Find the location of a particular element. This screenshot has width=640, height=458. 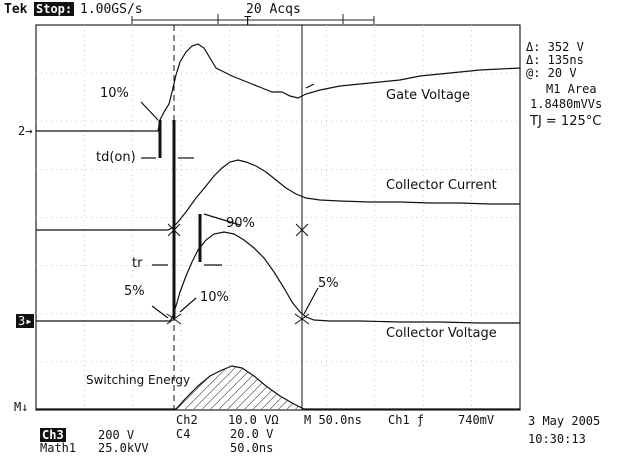

ch2-scale: 10.0 VΩ is located at coordinates (253, 420).